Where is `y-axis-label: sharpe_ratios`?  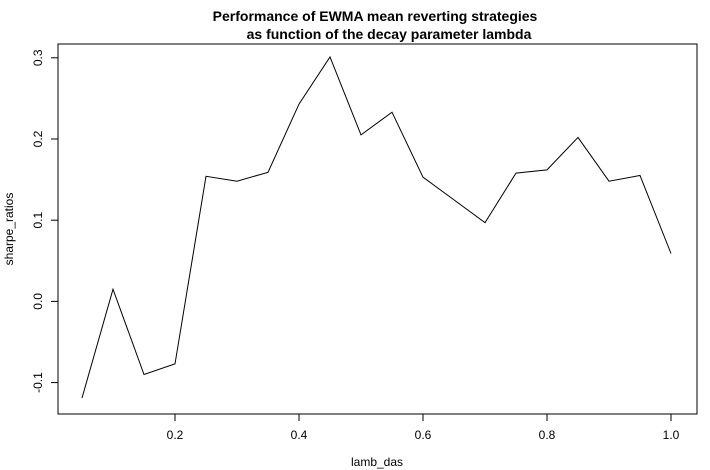
y-axis-label: sharpe_ratios is located at coordinates (9, 229).